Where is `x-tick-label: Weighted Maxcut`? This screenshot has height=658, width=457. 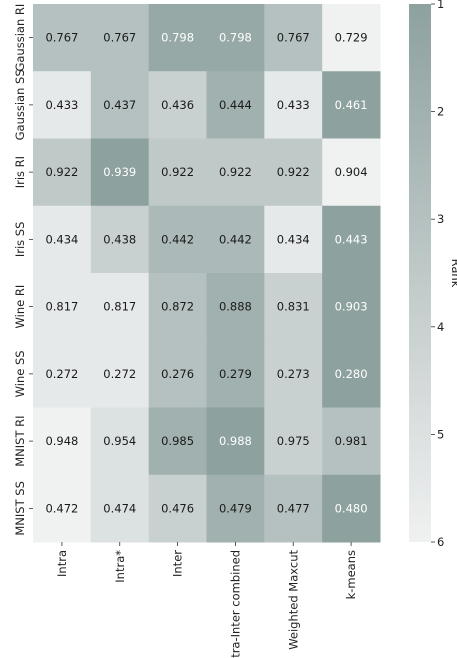
x-tick-label: Weighted Maxcut is located at coordinates (293, 600).